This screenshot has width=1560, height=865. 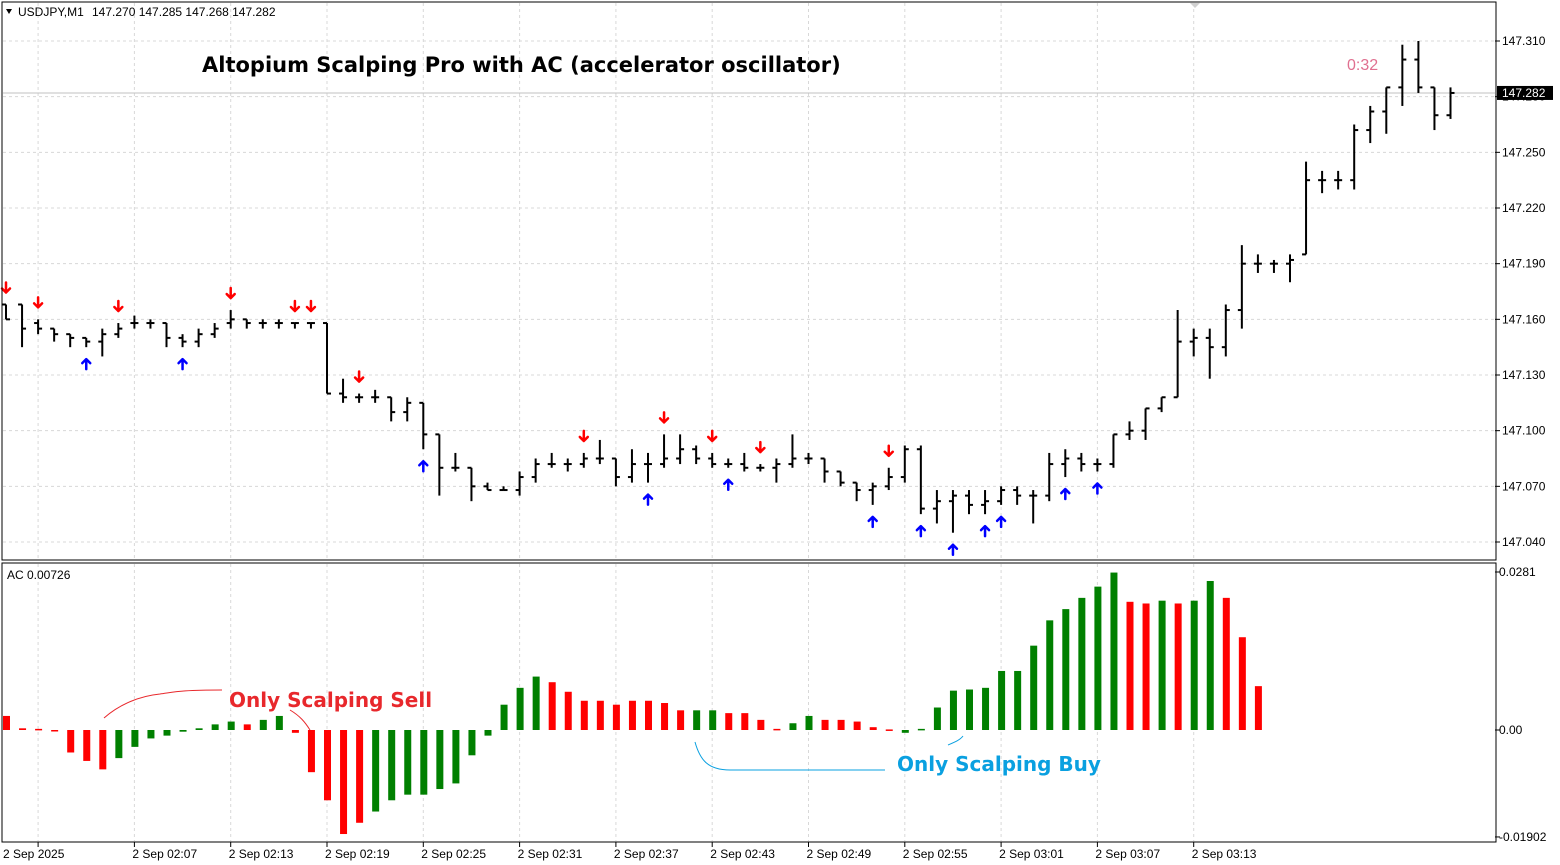 What do you see at coordinates (999, 764) in the screenshot?
I see `buy-note: Only Scalping Buy` at bounding box center [999, 764].